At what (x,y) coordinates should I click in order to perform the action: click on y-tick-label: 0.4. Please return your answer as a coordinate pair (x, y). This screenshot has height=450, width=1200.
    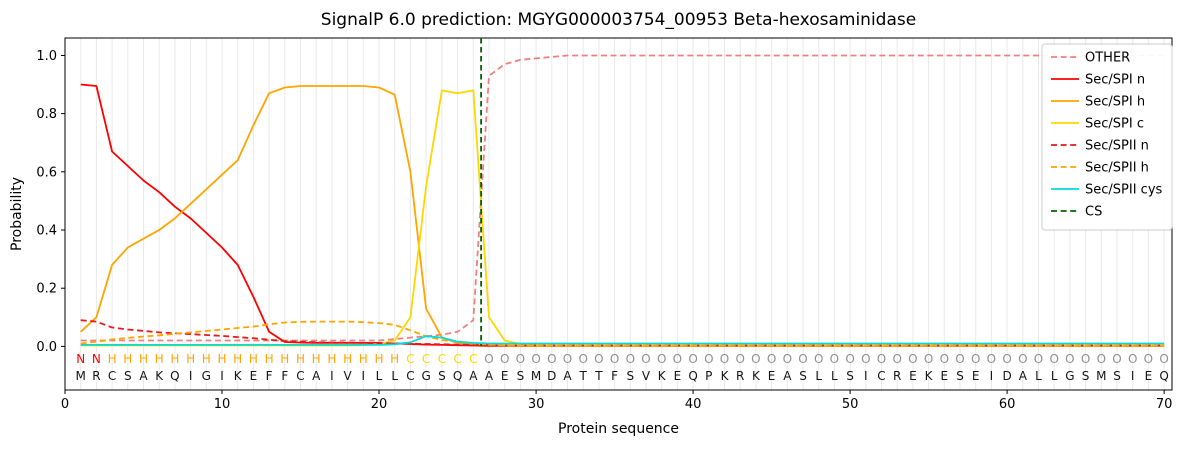
    Looking at the image, I should click on (46, 231).